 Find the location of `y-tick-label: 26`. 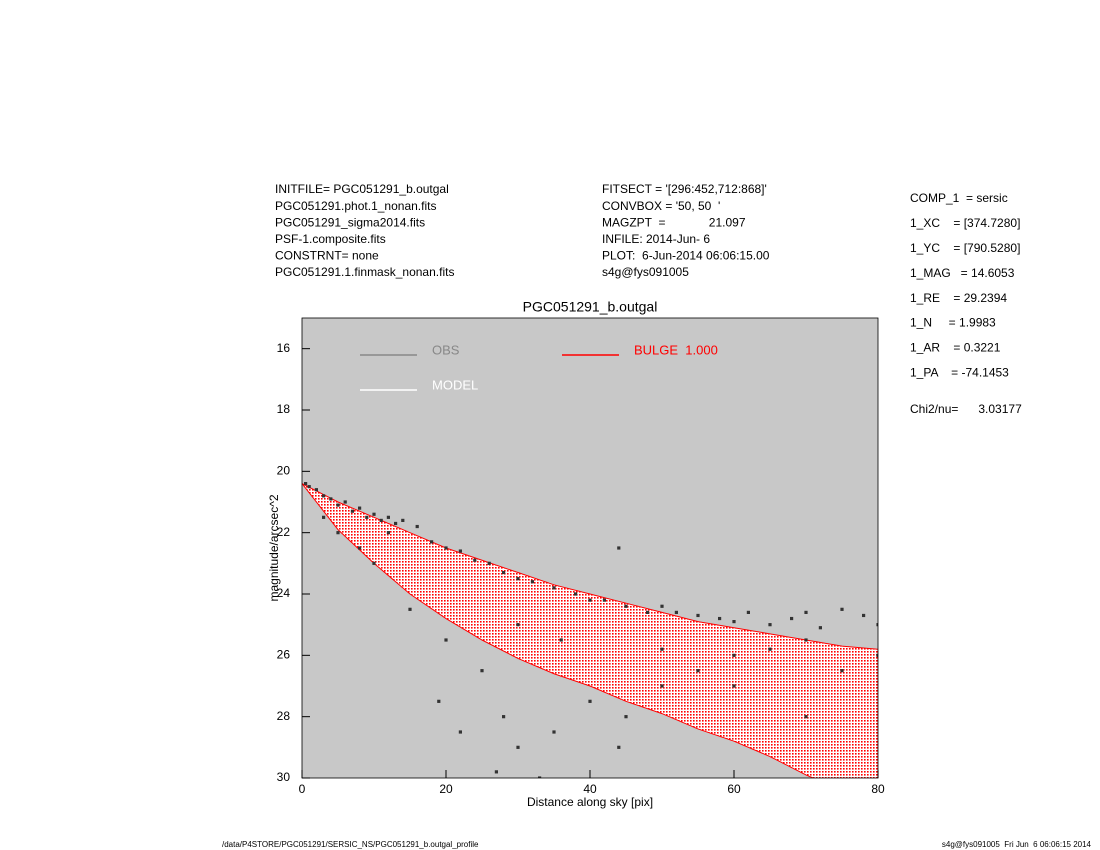

y-tick-label: 26 is located at coordinates (284, 655).